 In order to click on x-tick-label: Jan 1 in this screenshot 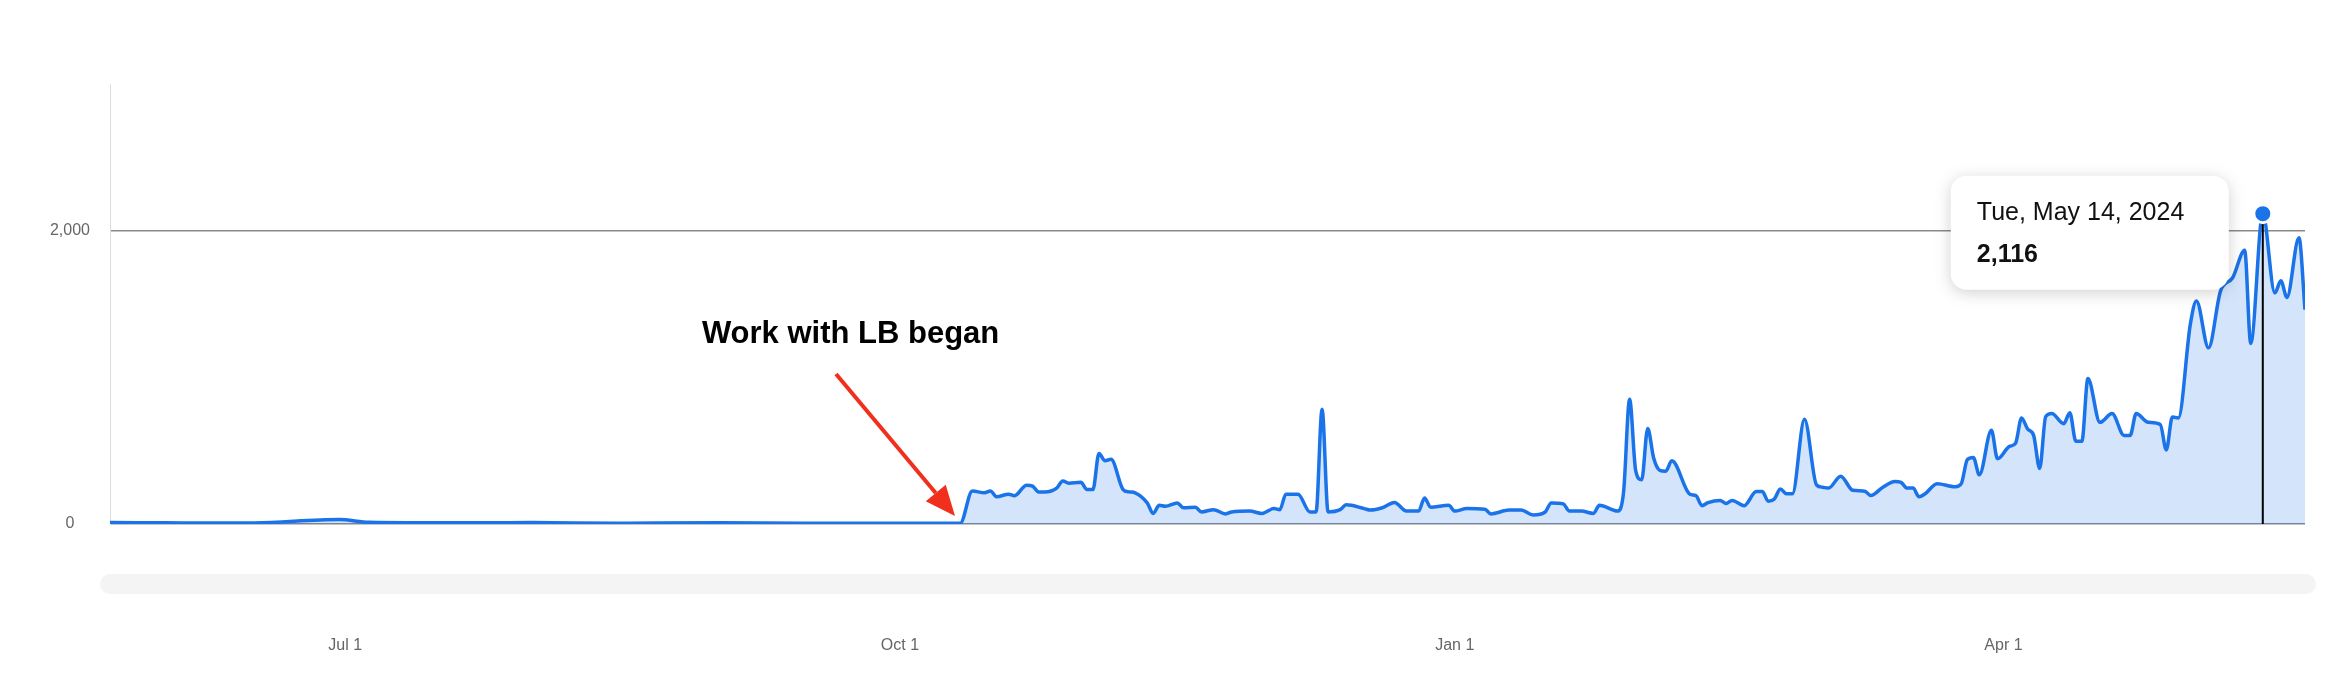, I will do `click(1455, 645)`.